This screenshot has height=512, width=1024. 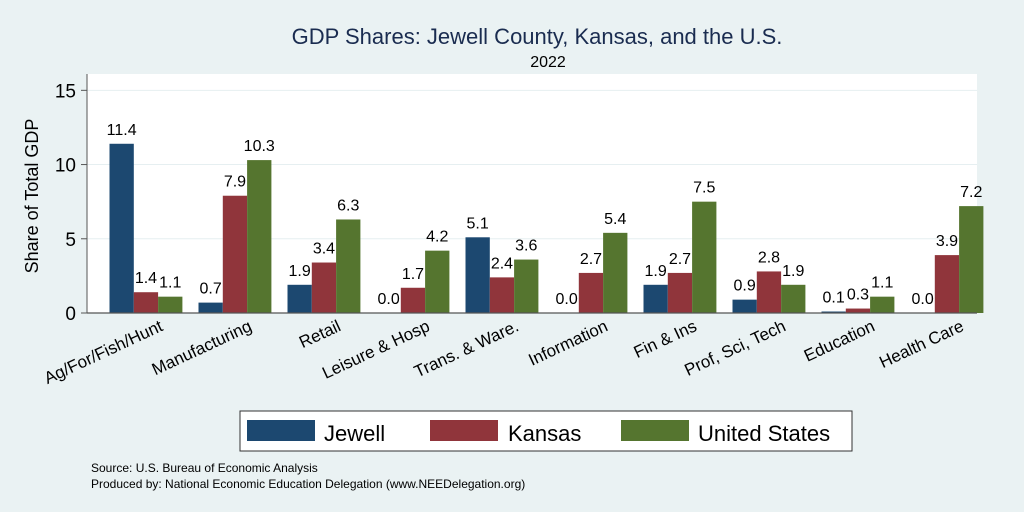 I want to click on x-category-label: Education, so click(x=839, y=340).